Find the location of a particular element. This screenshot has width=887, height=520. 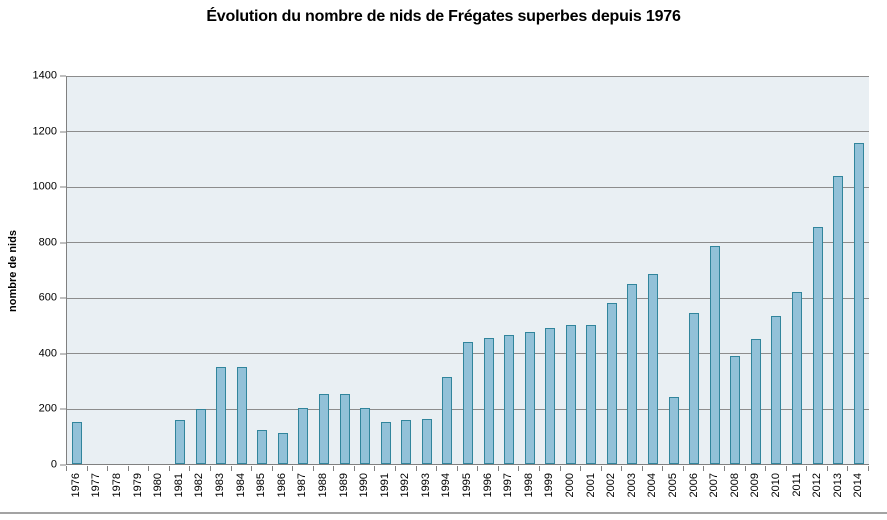

y-axis-tick-labels: 0 200 400 600 800 1000 1200 1400 is located at coordinates (28, 270).